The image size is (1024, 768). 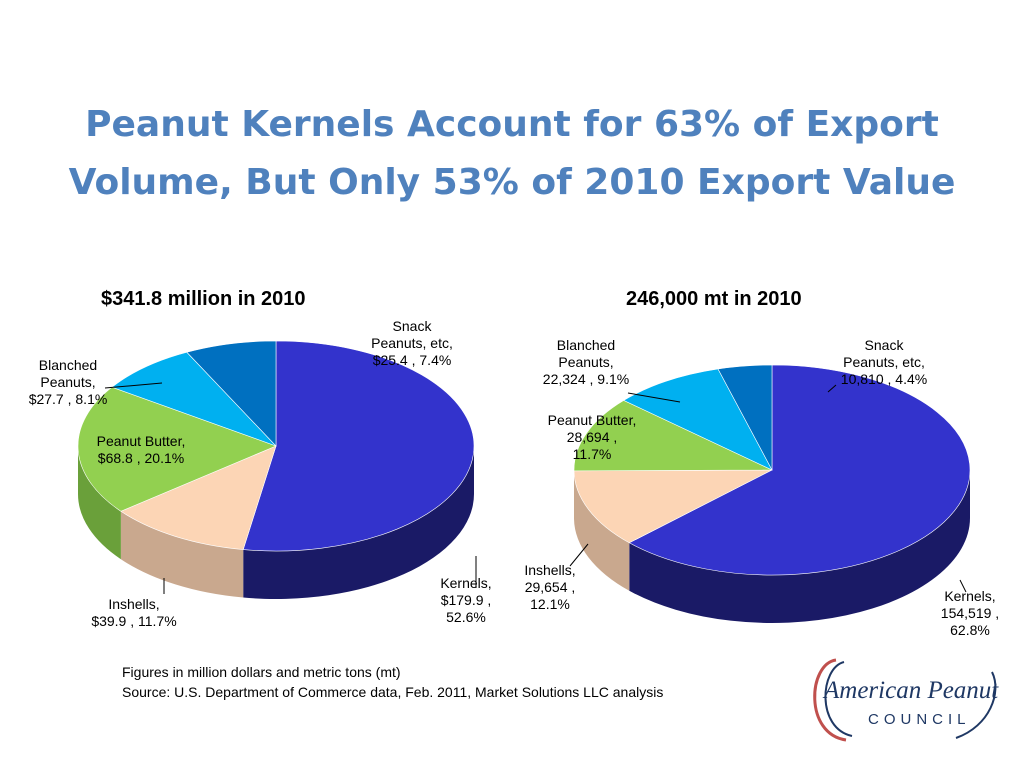 I want to click on pie-1-label-inshells: Inshells, 29,654 , 12.1%, so click(x=549, y=587).